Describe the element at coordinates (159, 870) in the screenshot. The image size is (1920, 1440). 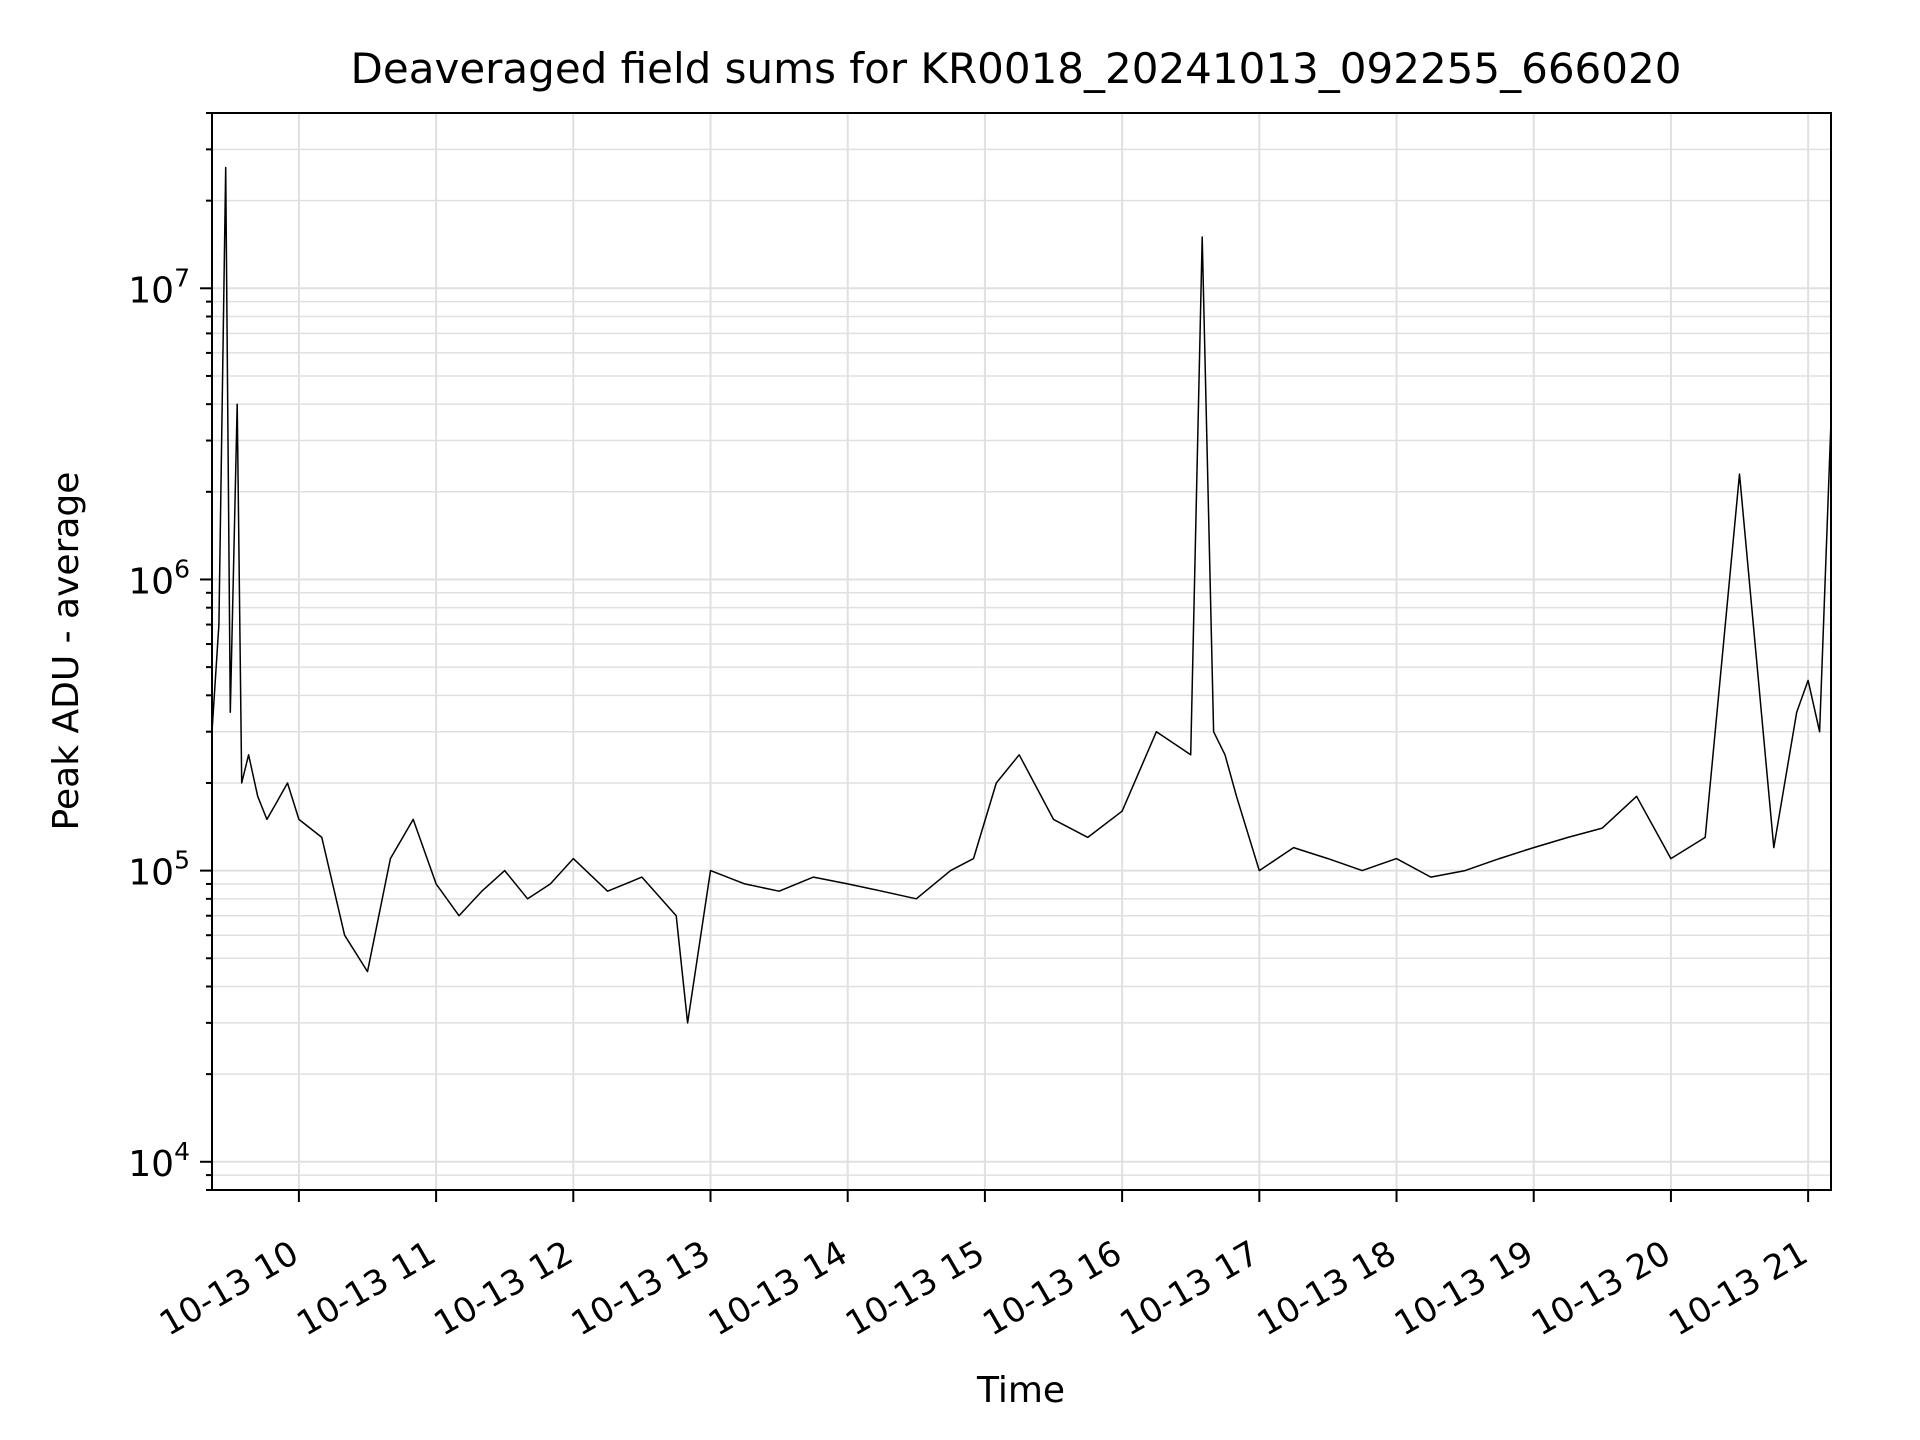
I see `y-tick-label: 10⁵` at that location.